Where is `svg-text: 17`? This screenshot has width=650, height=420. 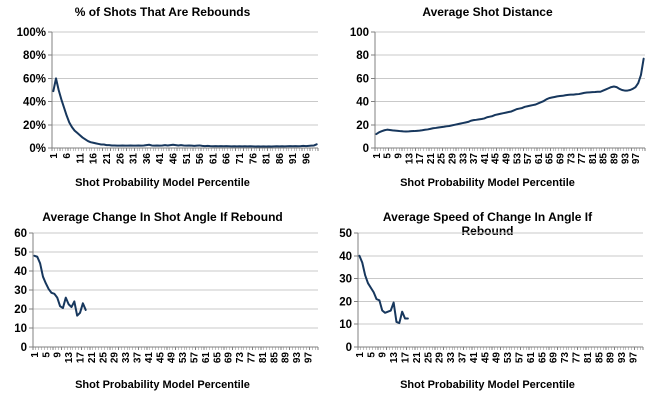
svg-text: 17 is located at coordinates (406, 358).